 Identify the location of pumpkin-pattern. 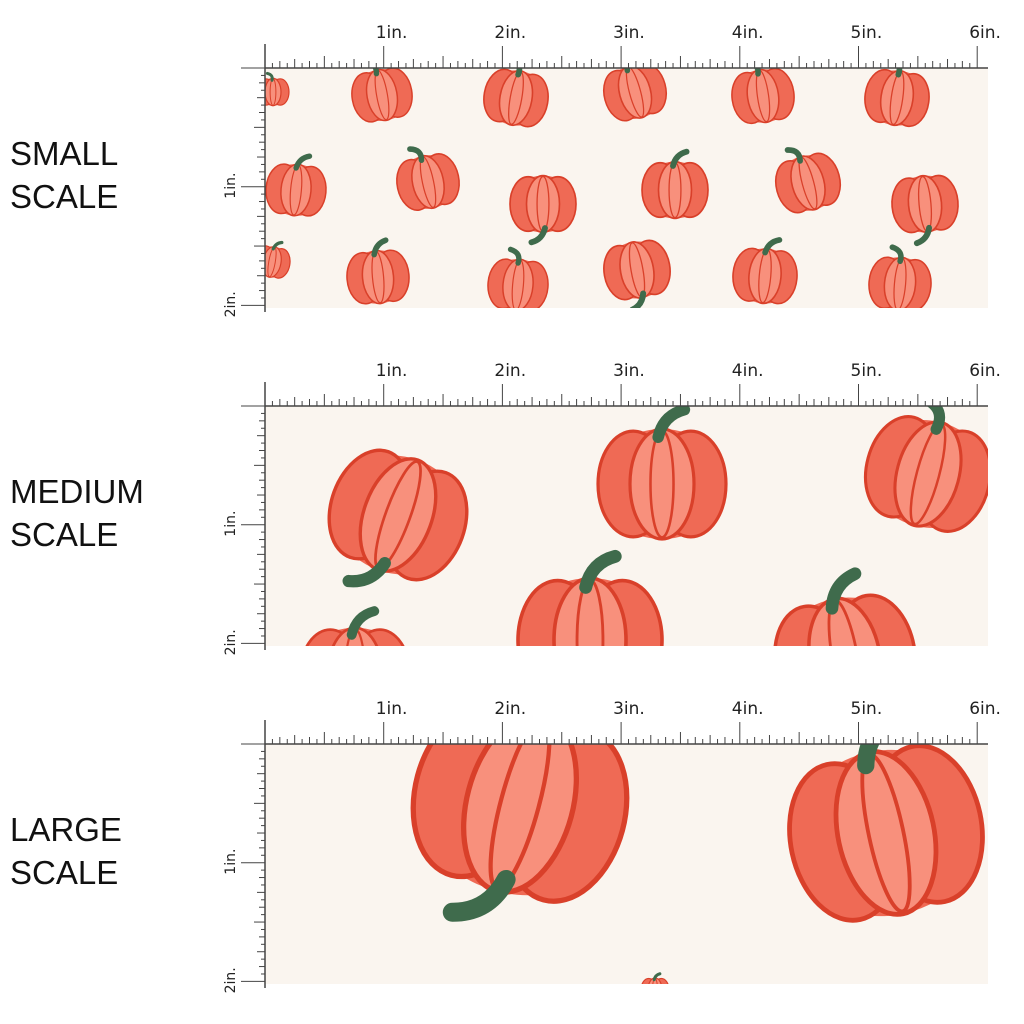
(697, 864).